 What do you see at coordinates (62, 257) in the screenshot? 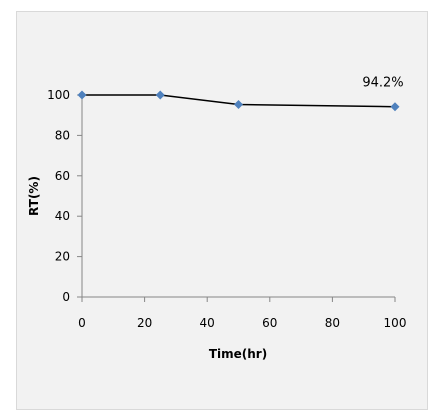
I see `y-tick-label: 20` at bounding box center [62, 257].